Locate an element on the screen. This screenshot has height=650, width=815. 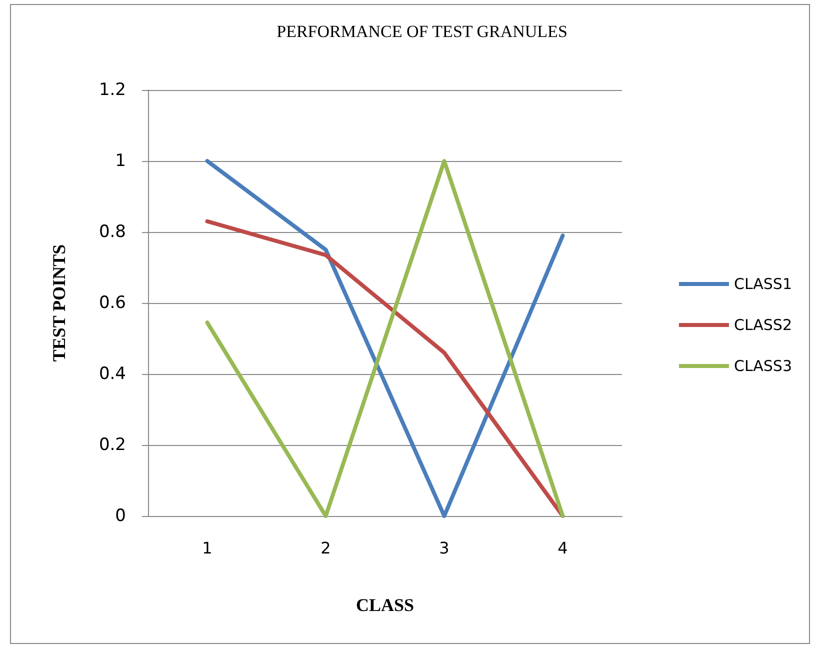
legend-label: CLASS1 is located at coordinates (763, 284).